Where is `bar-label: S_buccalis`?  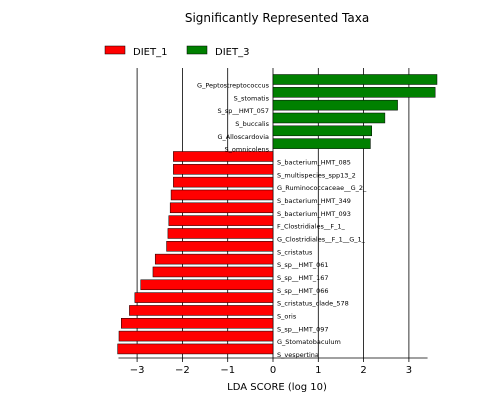 bar-label: S_buccalis is located at coordinates (252, 124).